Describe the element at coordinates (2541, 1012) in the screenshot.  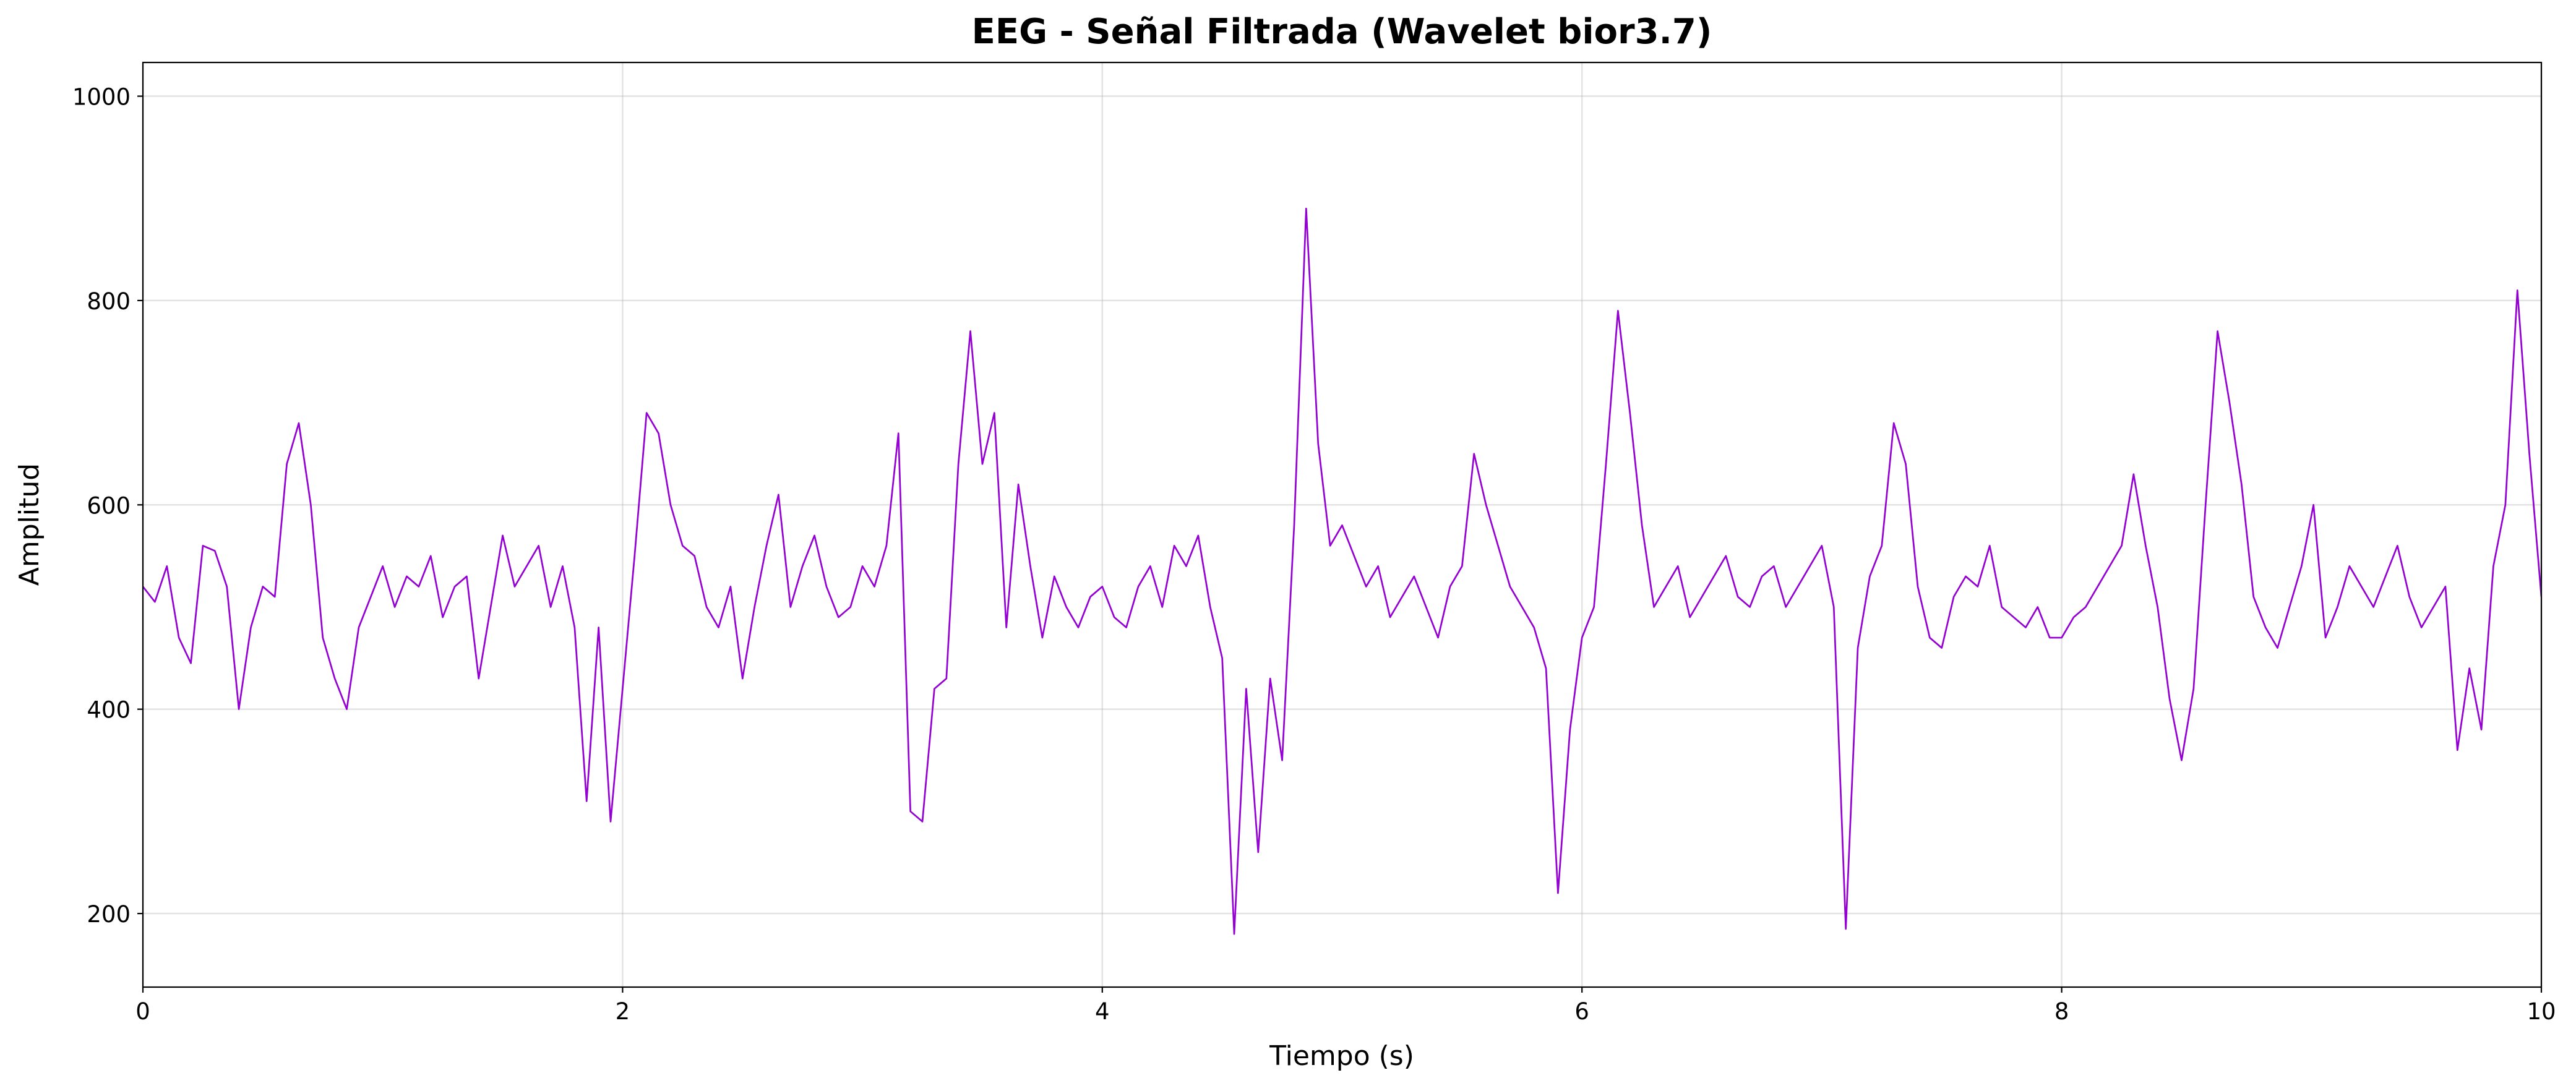
I see `x-tick-label: 10` at that location.